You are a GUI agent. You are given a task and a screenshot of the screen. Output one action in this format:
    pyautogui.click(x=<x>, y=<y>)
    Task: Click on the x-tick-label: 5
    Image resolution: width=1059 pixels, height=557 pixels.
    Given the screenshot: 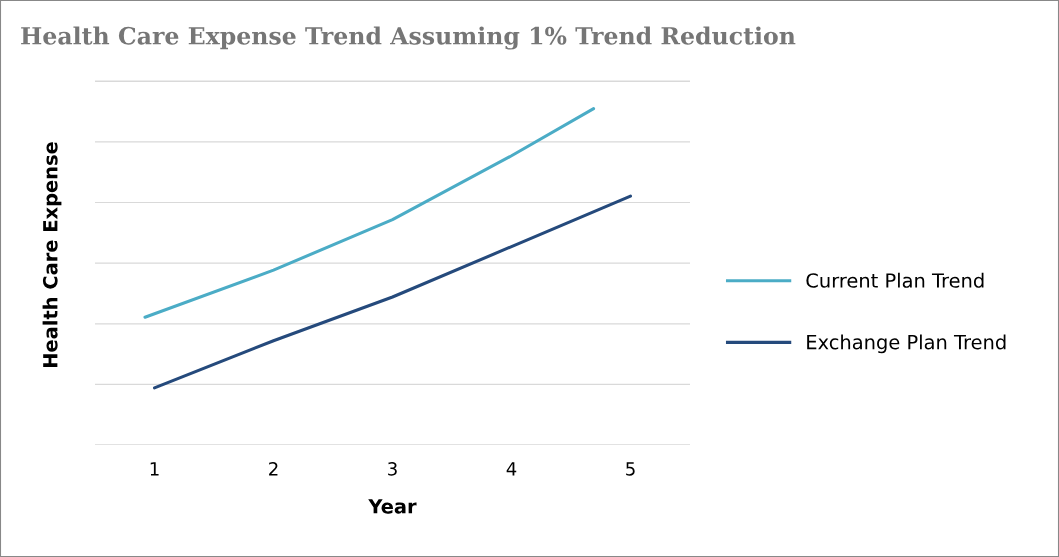 What is the action you would take?
    pyautogui.click(x=630, y=469)
    